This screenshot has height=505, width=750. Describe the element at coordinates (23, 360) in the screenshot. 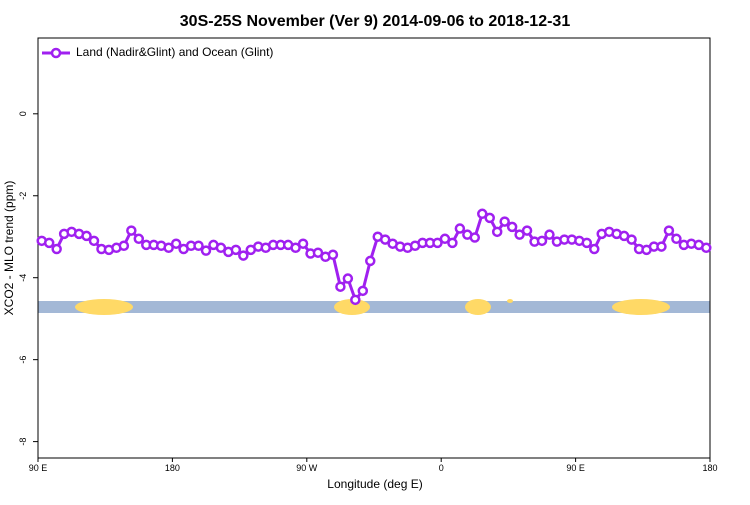

I see `y-tick-label: -6` at that location.